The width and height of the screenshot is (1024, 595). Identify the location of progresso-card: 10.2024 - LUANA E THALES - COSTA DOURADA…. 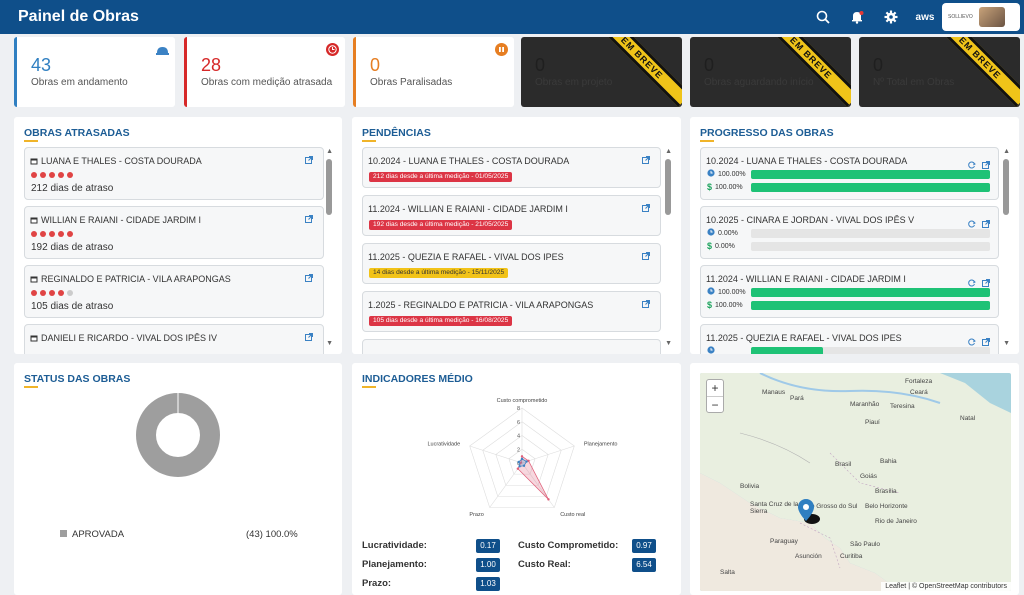
(849, 173).